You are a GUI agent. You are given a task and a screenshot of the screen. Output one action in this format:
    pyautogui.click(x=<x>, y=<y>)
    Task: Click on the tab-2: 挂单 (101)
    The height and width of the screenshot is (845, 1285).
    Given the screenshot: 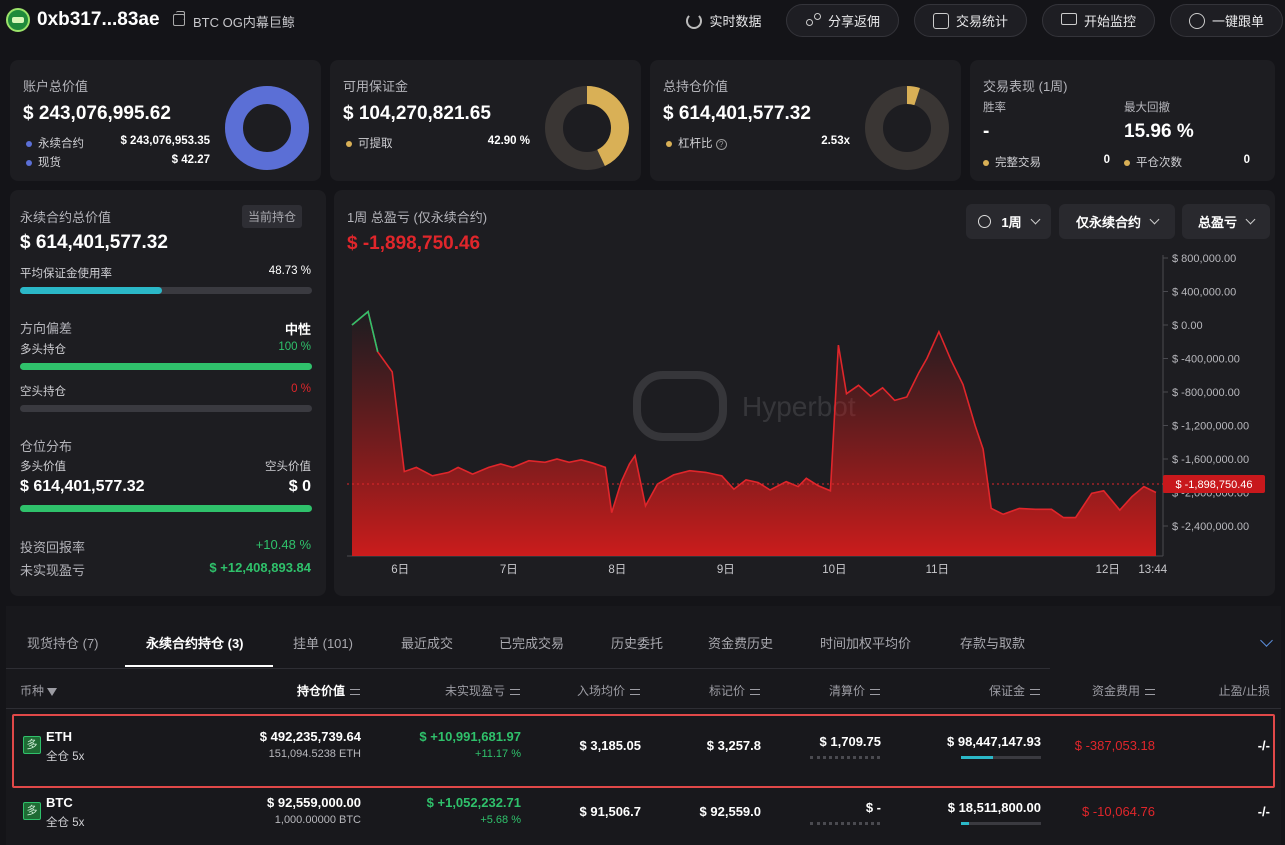 What is the action you would take?
    pyautogui.click(x=323, y=643)
    